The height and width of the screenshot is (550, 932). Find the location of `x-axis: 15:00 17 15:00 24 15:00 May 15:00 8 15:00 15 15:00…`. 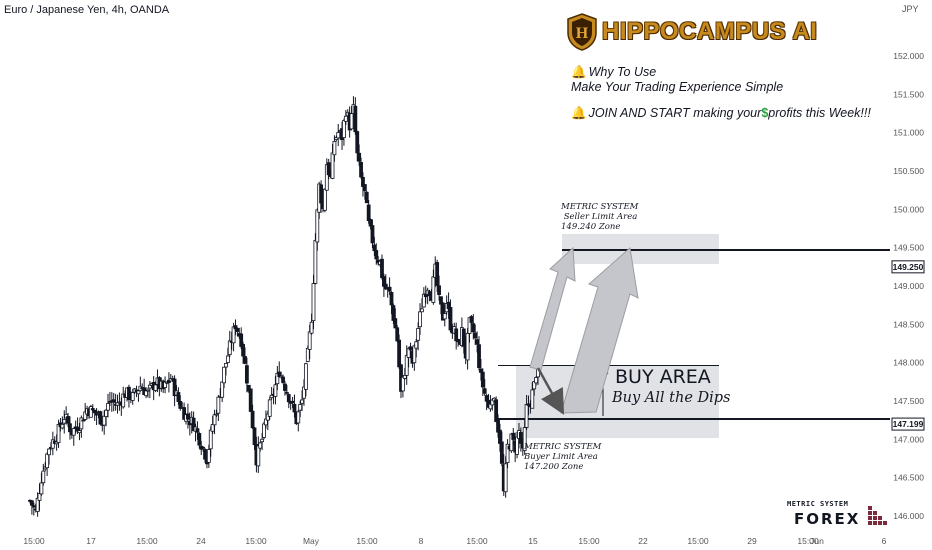

x-axis: 15:00 17 15:00 24 15:00 May 15:00 8 15:00 15 15:00… is located at coordinates (454, 541).